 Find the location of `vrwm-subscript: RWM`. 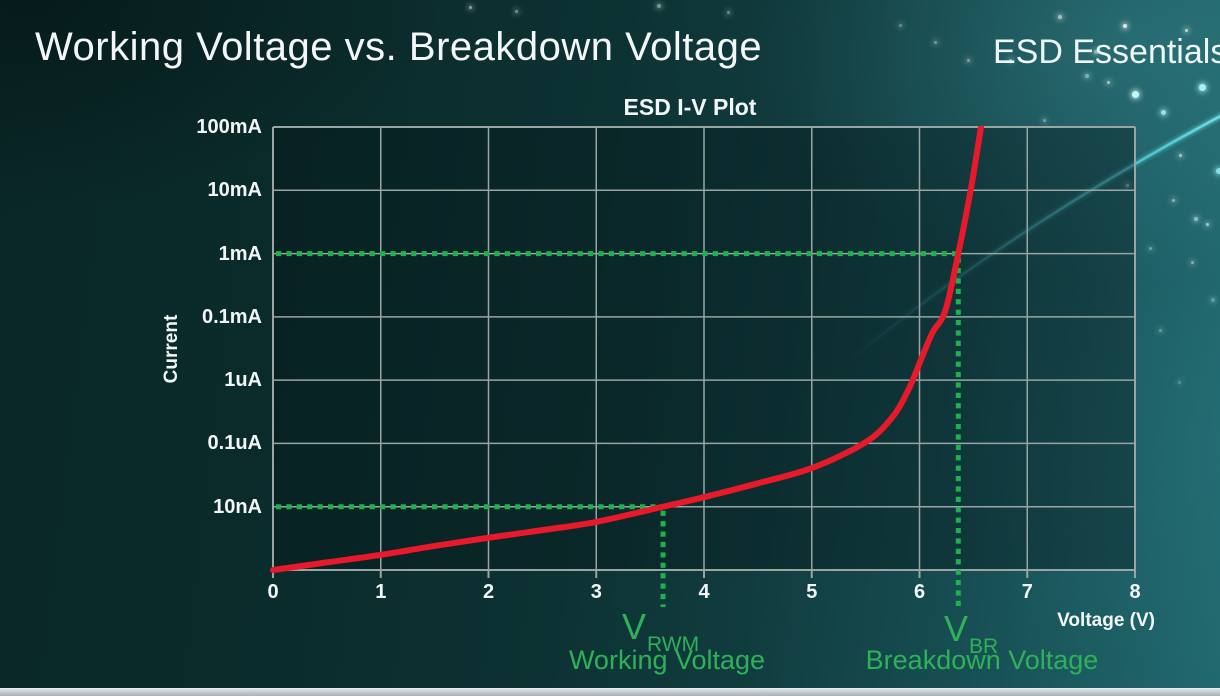

vrwm-subscript: RWM is located at coordinates (673, 644).